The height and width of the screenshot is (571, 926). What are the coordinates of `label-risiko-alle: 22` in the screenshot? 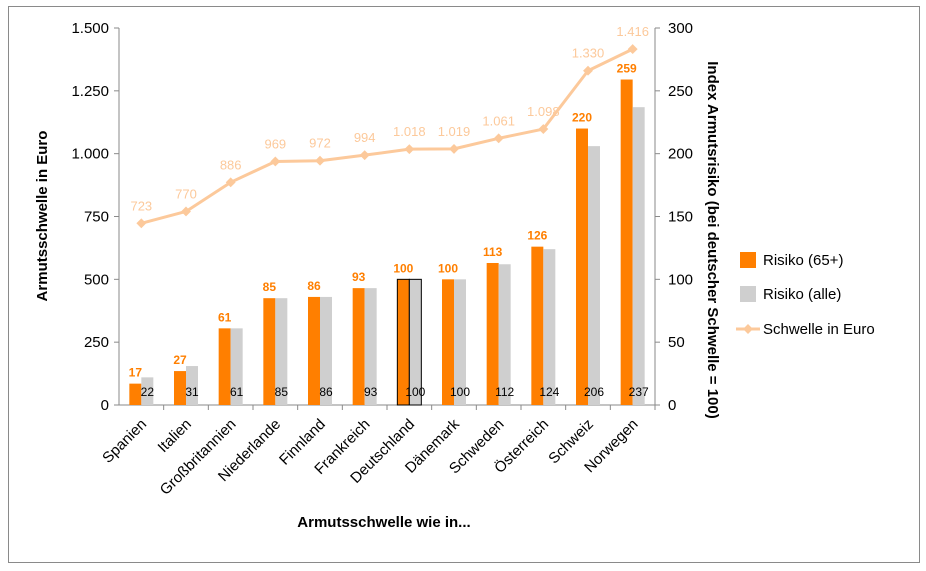 It's located at (148, 392).